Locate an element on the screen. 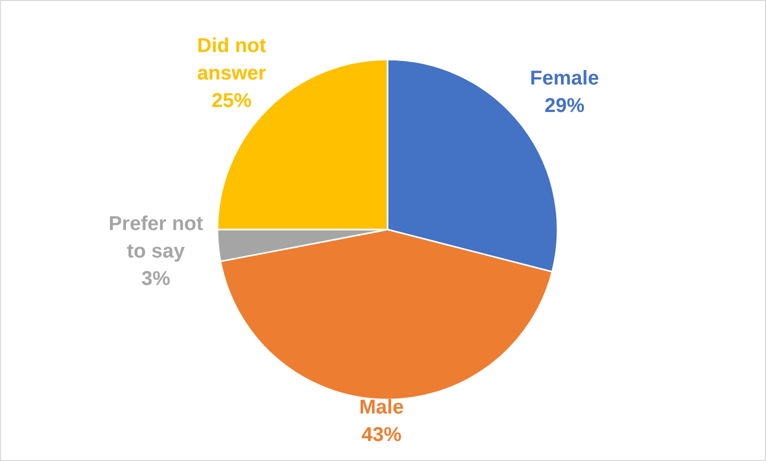 This screenshot has height=461, width=766. slice-label: Did not answer is located at coordinates (231, 60).